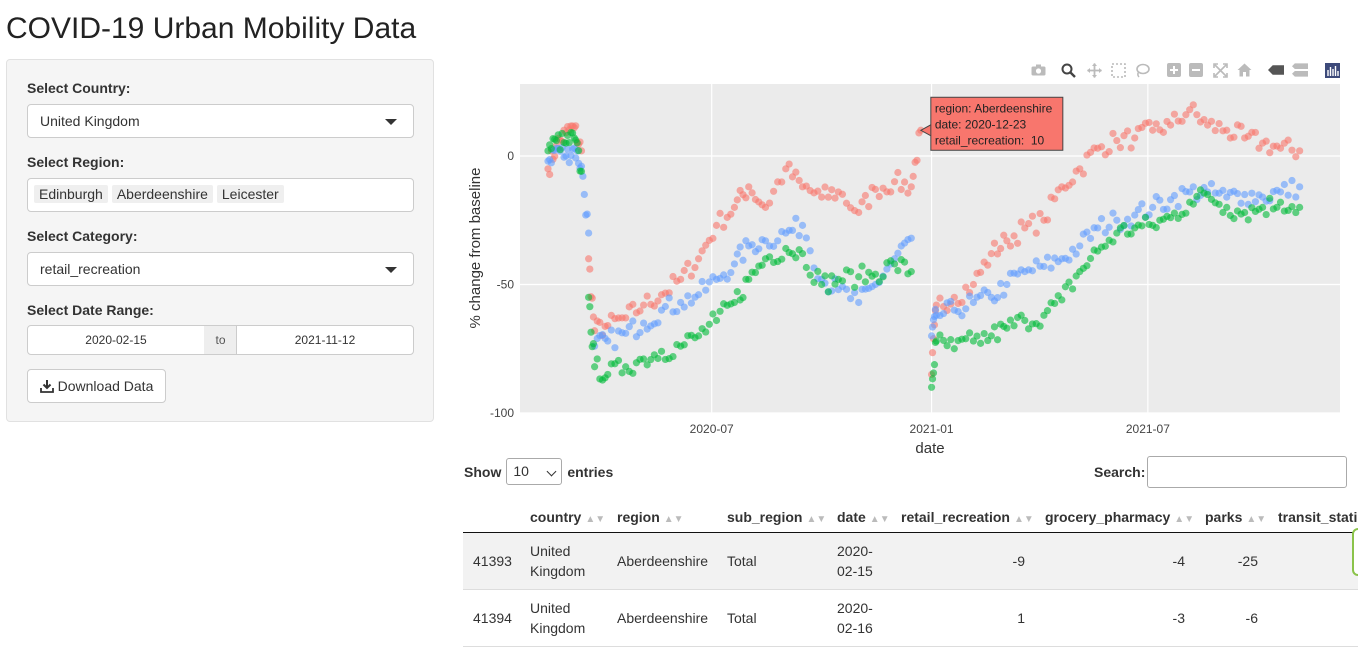 The width and height of the screenshot is (1358, 647). I want to click on search-input, so click(1247, 472).